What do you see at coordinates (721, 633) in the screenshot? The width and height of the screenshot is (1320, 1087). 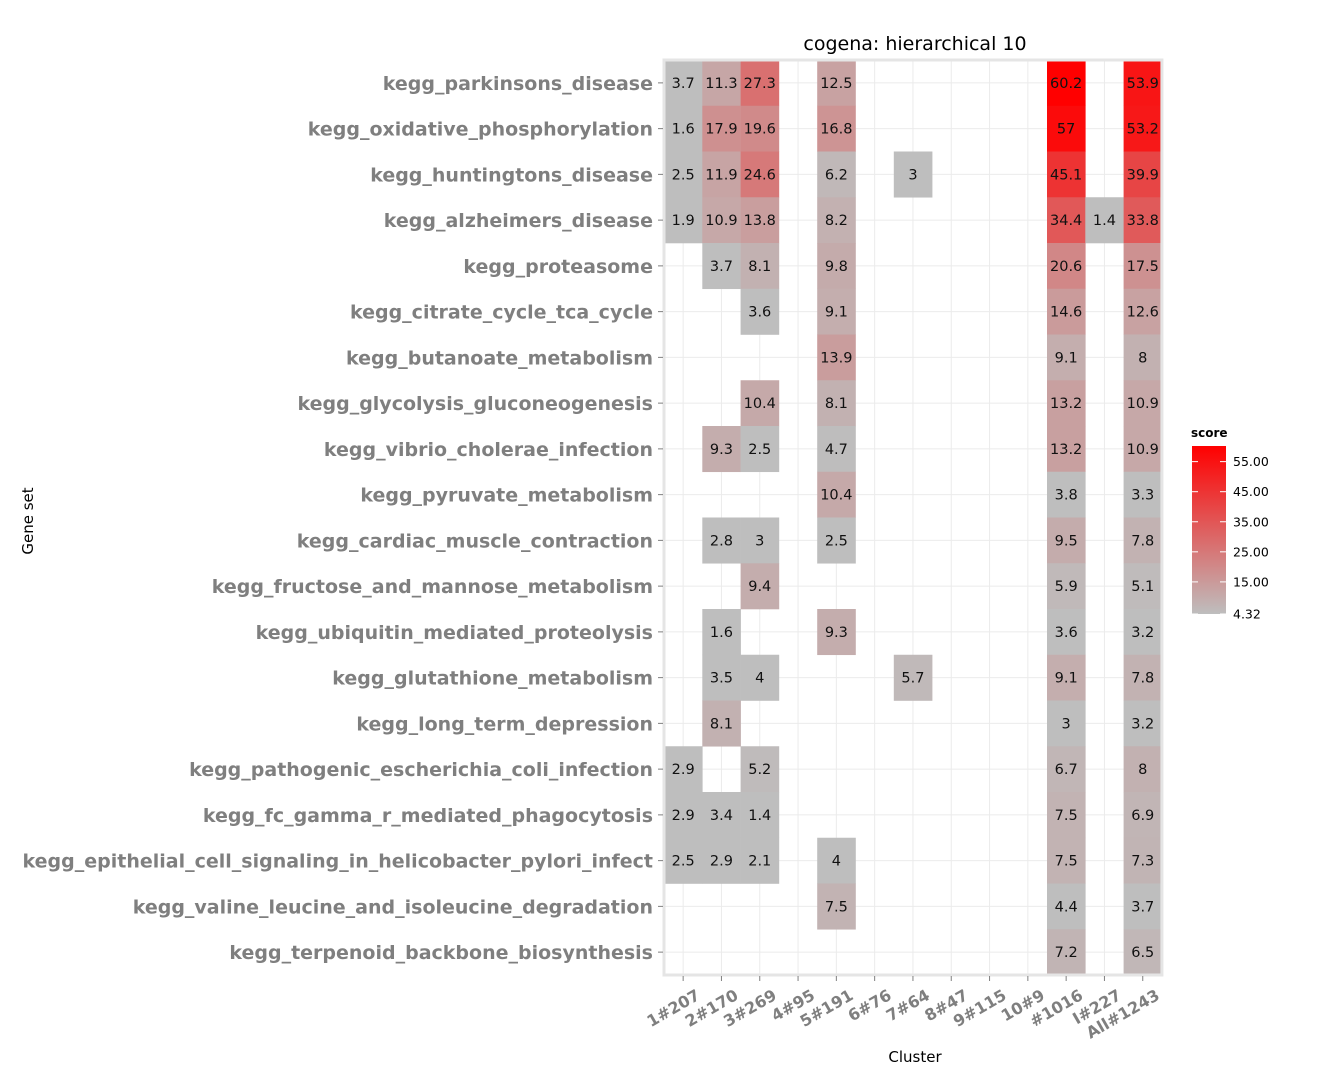 I see `cell-value-label: 1.6` at bounding box center [721, 633].